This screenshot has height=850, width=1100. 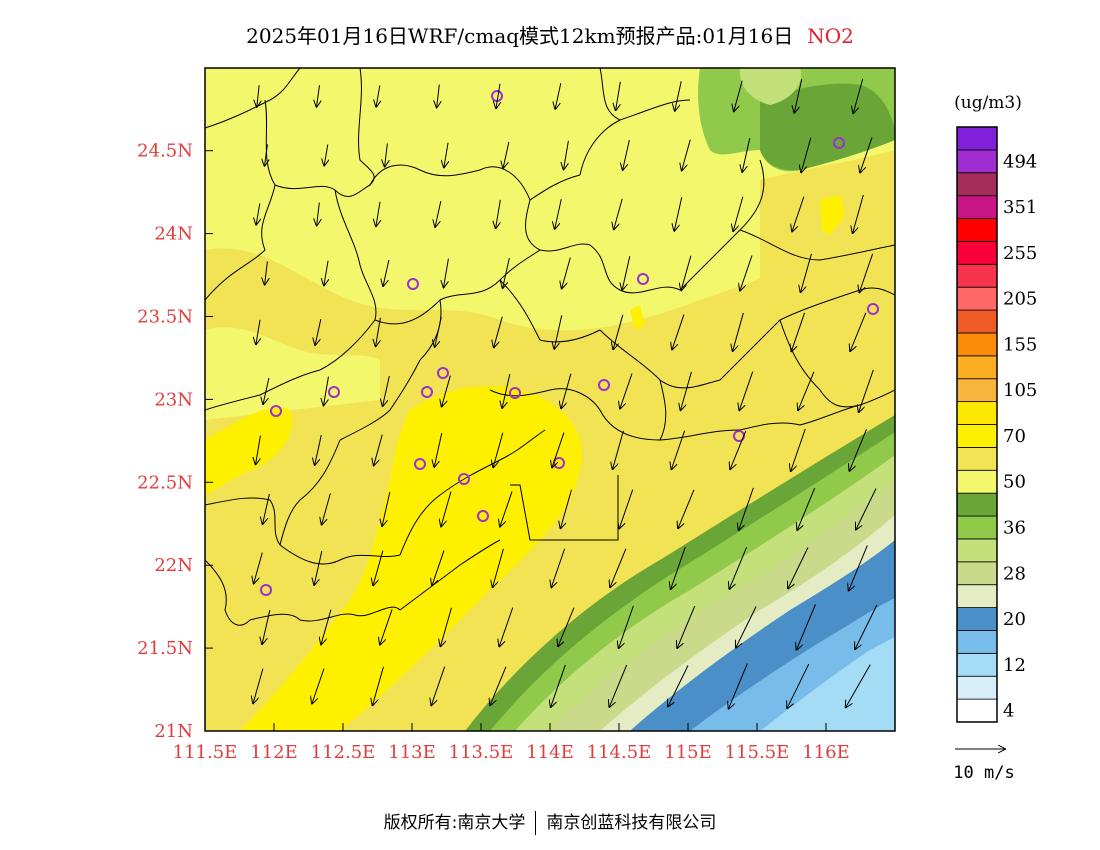 I want to click on lat-label: 23N, so click(x=173, y=399).